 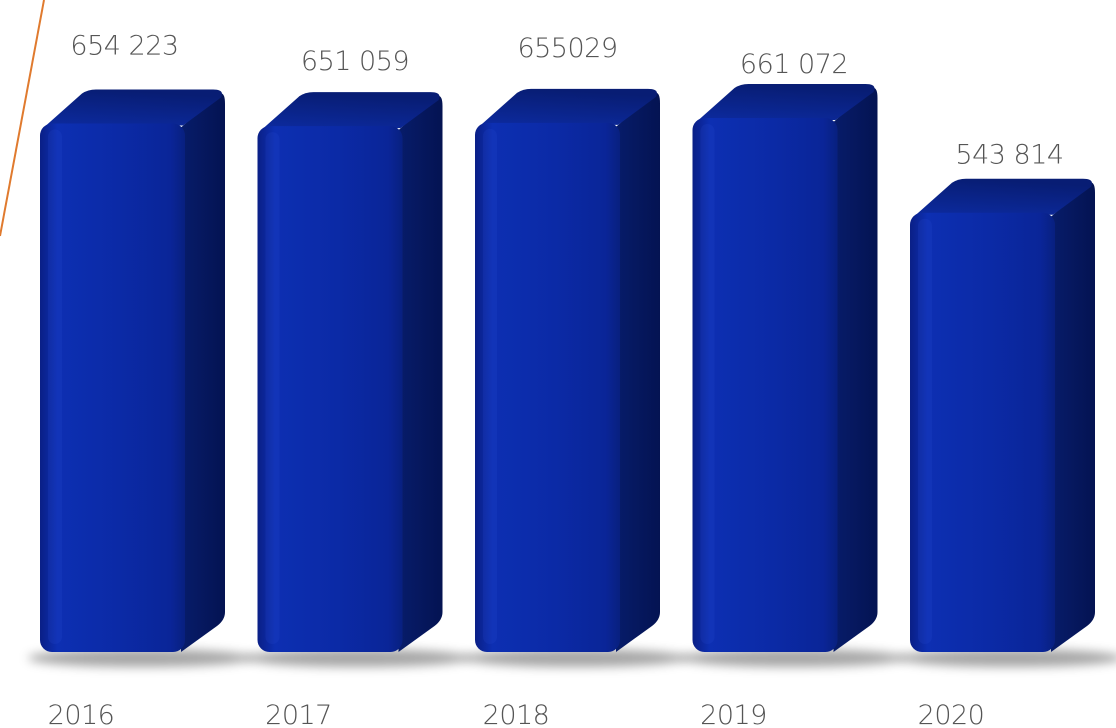 I want to click on category-label-2019: 2019, so click(x=733, y=714).